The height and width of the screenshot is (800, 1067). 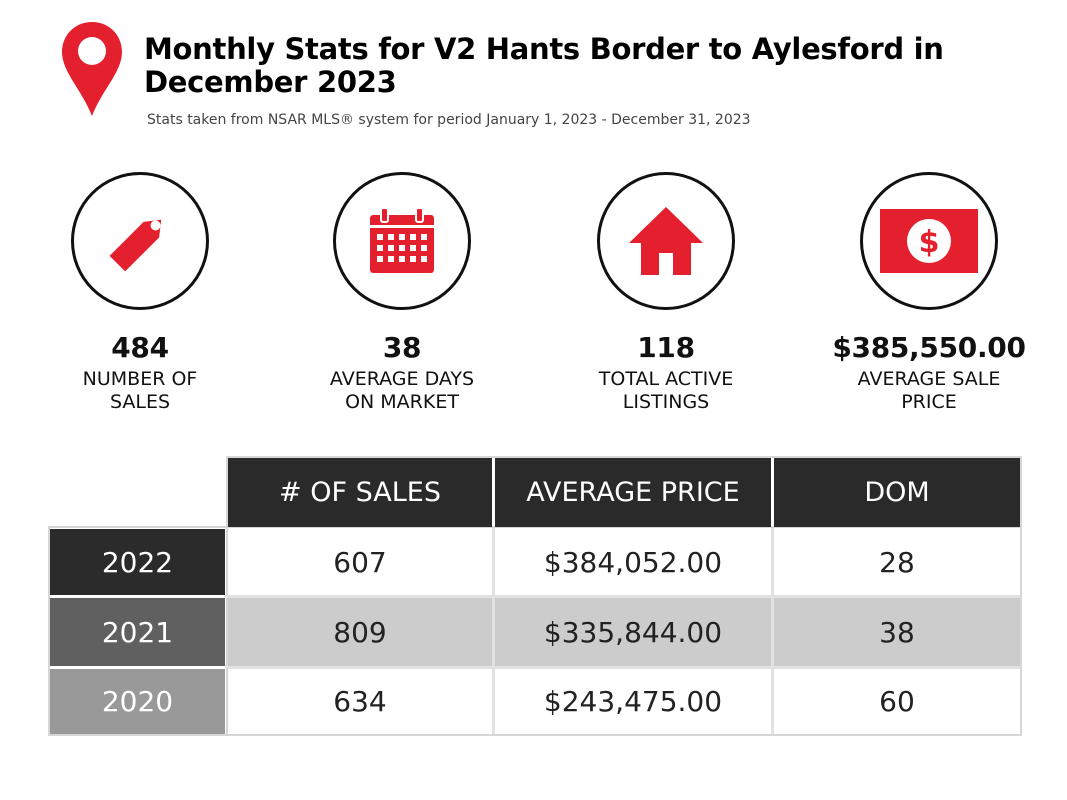 What do you see at coordinates (897, 562) in the screenshot?
I see `table-cell-dom: 28` at bounding box center [897, 562].